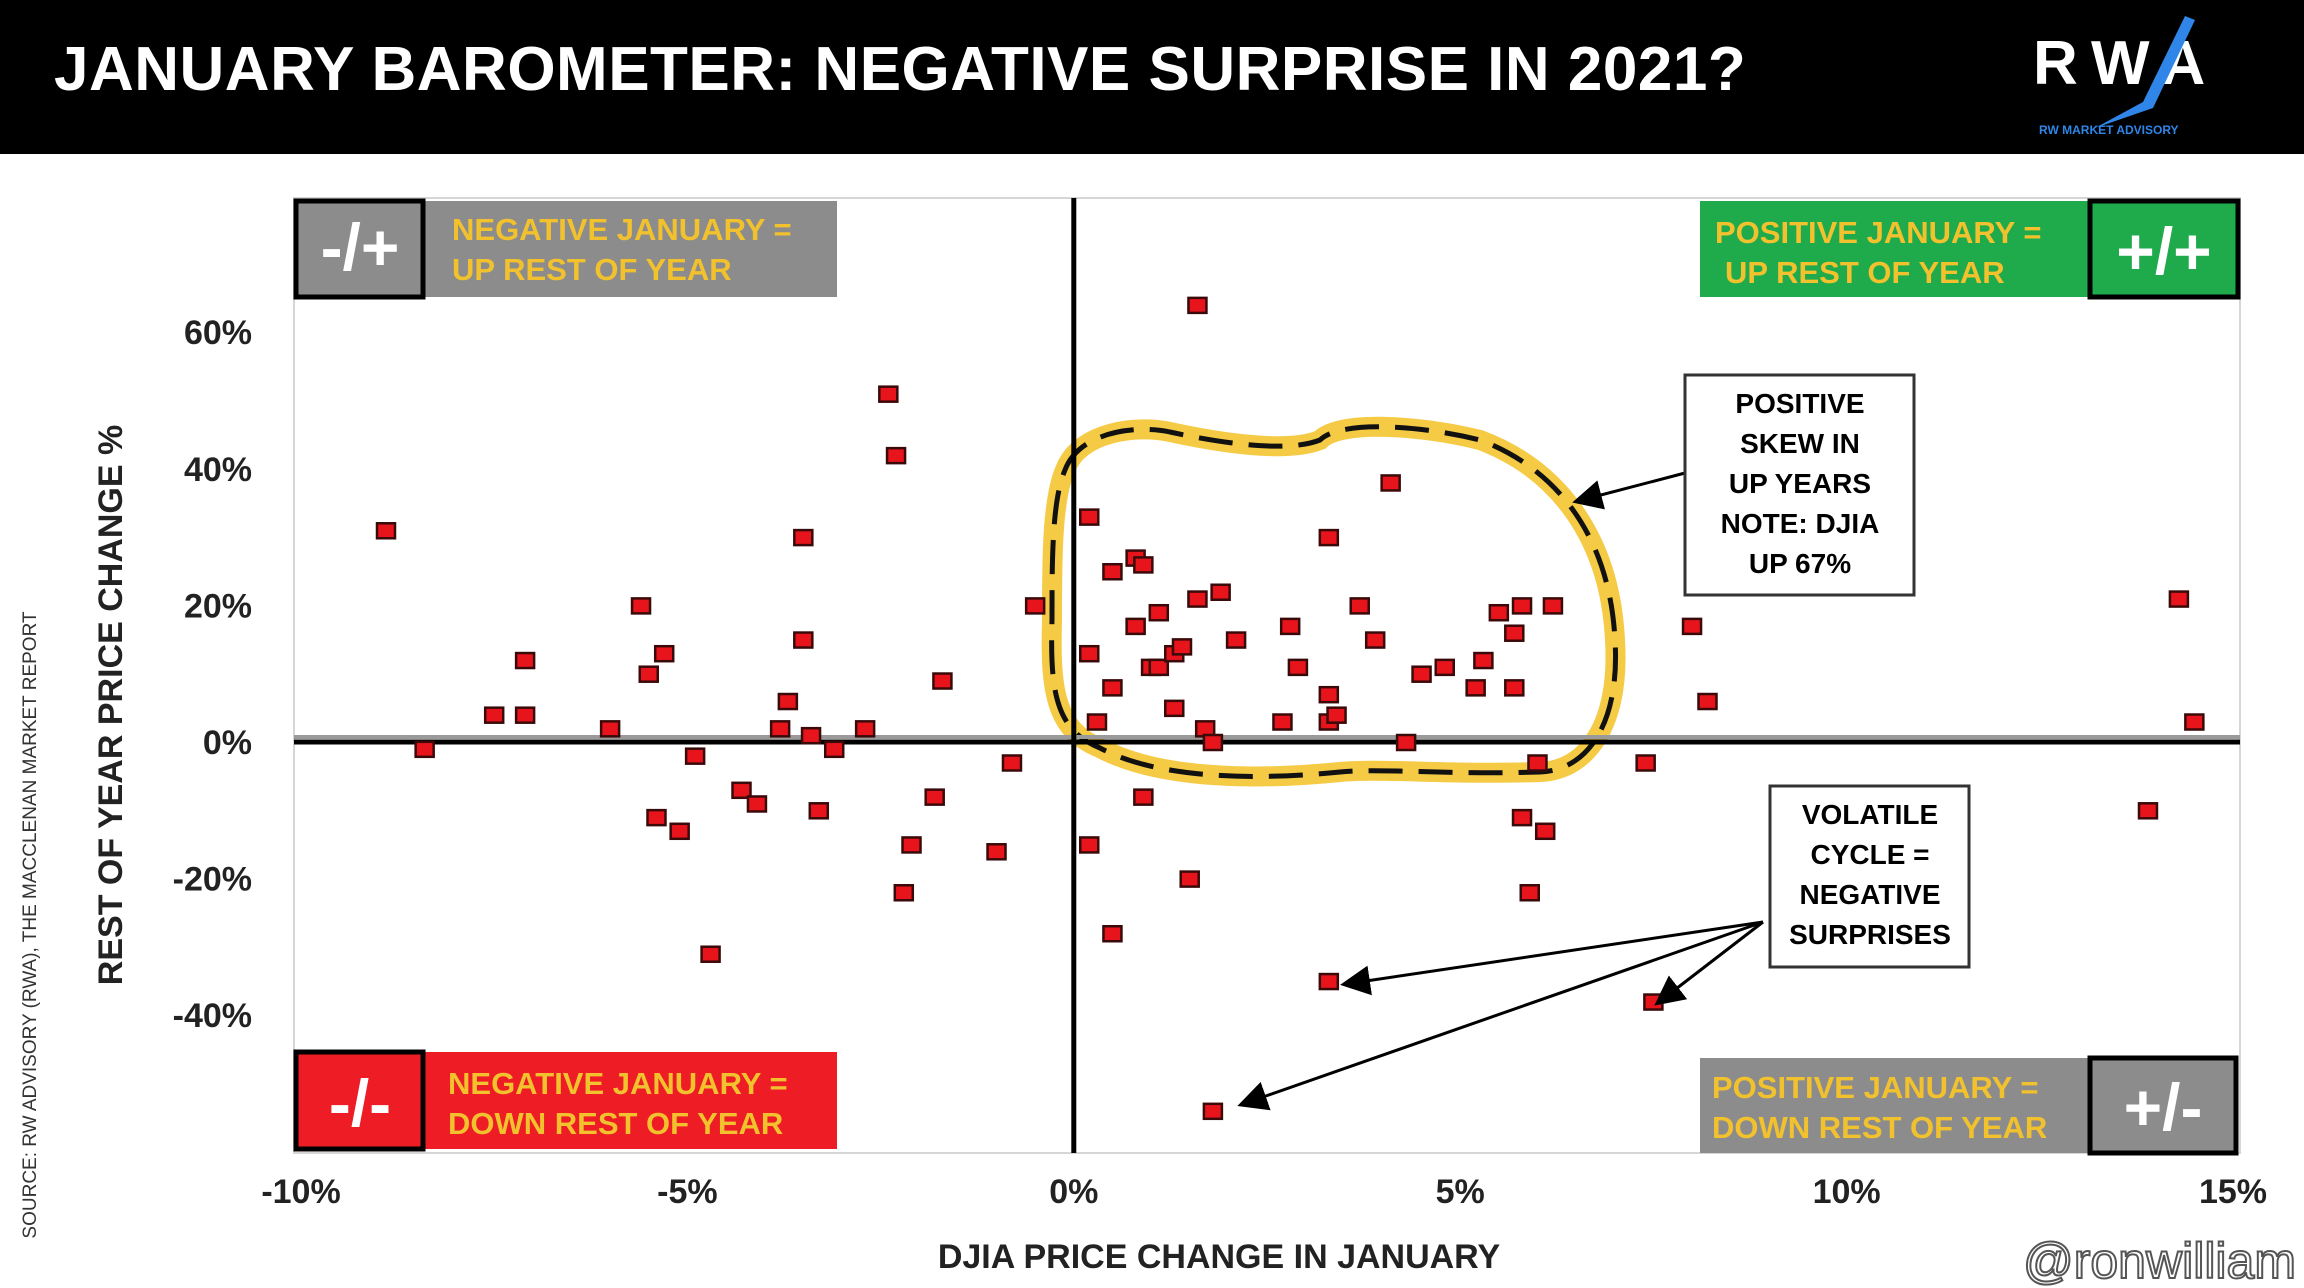 Image resolution: width=2304 pixels, height=1288 pixels. I want to click on watermark: @ronwilliam, so click(2159, 1260).